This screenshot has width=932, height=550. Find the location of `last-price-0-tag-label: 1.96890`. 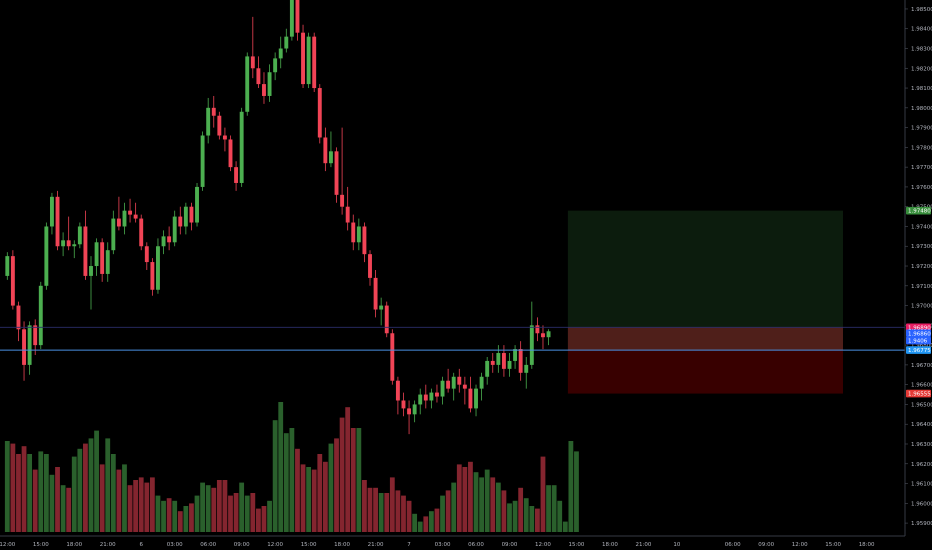

last-price-0-tag-label: 1.96890 is located at coordinates (919, 328).